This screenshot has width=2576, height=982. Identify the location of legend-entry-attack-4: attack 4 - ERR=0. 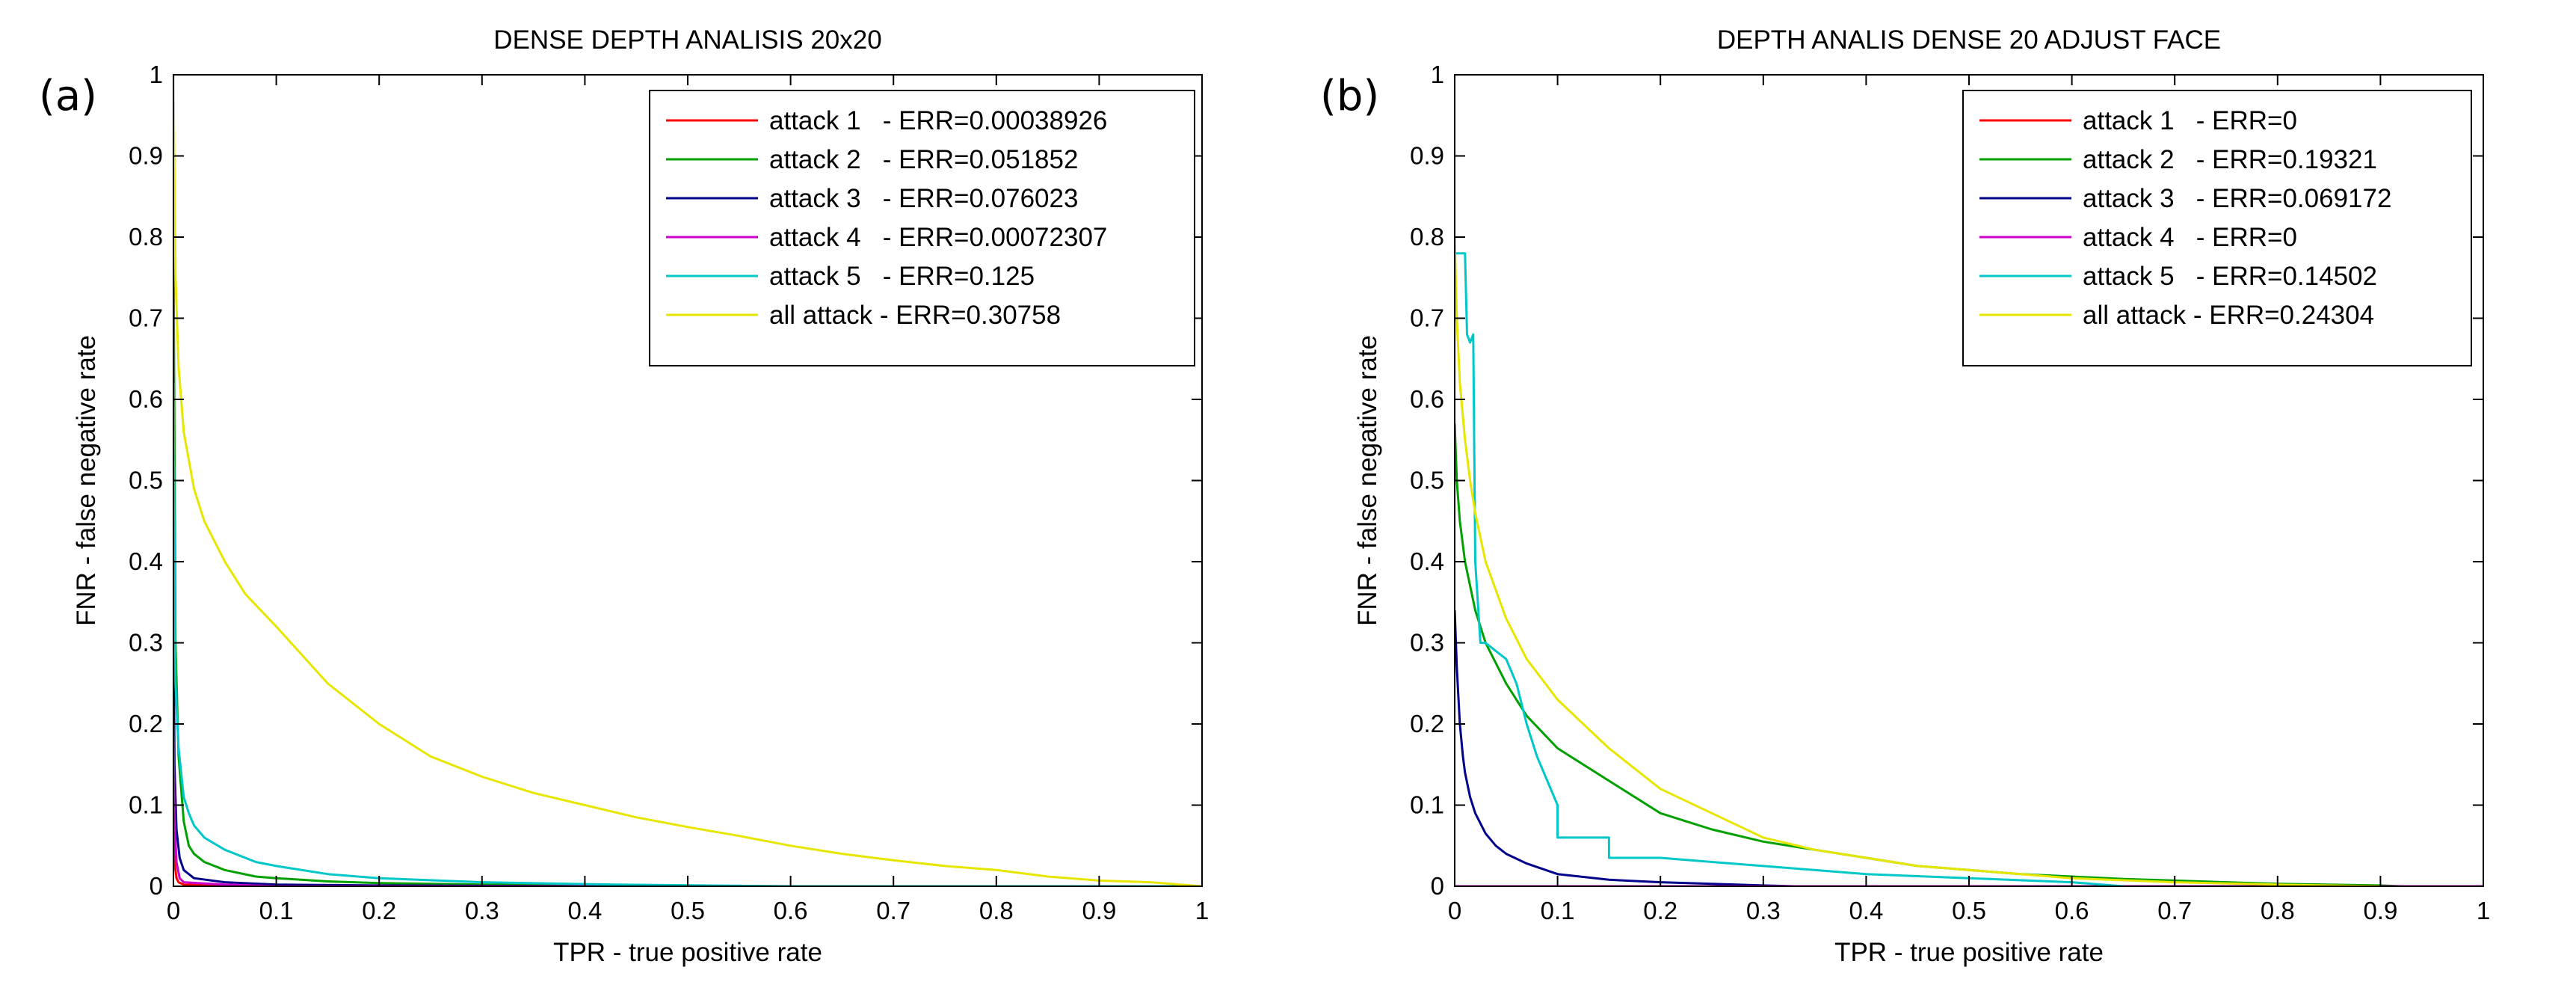
(2190, 237).